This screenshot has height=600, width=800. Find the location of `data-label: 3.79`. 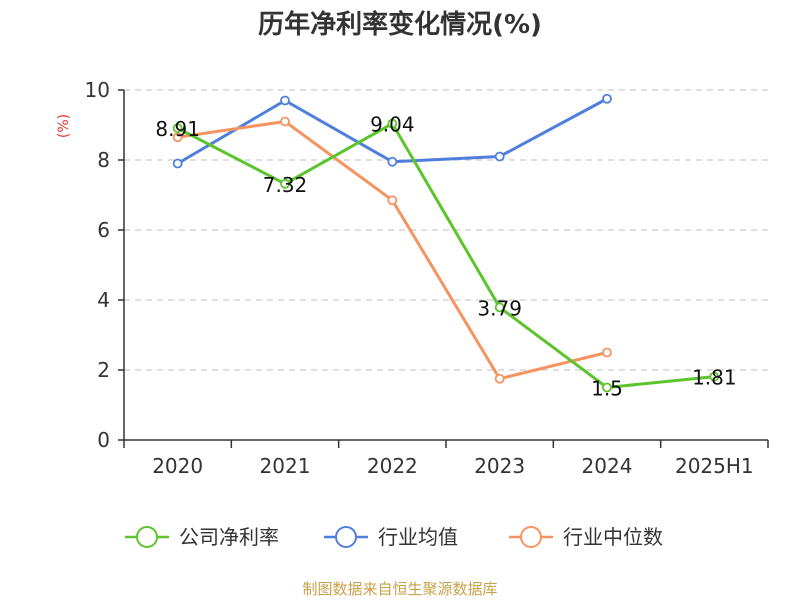

data-label: 3.79 is located at coordinates (499, 308).